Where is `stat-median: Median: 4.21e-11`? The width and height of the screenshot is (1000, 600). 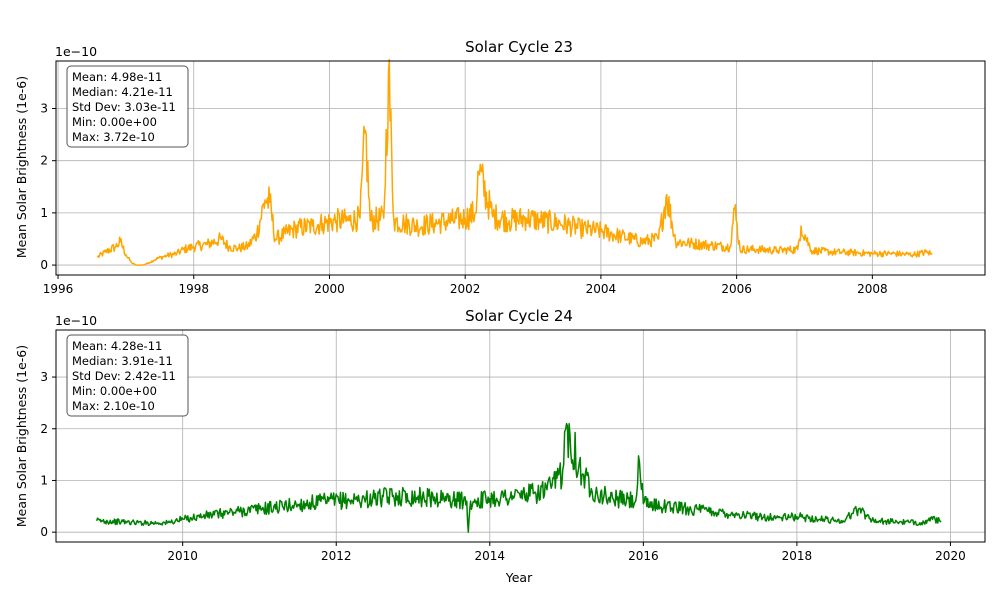 stat-median: Median: 4.21e-11 is located at coordinates (122, 92).